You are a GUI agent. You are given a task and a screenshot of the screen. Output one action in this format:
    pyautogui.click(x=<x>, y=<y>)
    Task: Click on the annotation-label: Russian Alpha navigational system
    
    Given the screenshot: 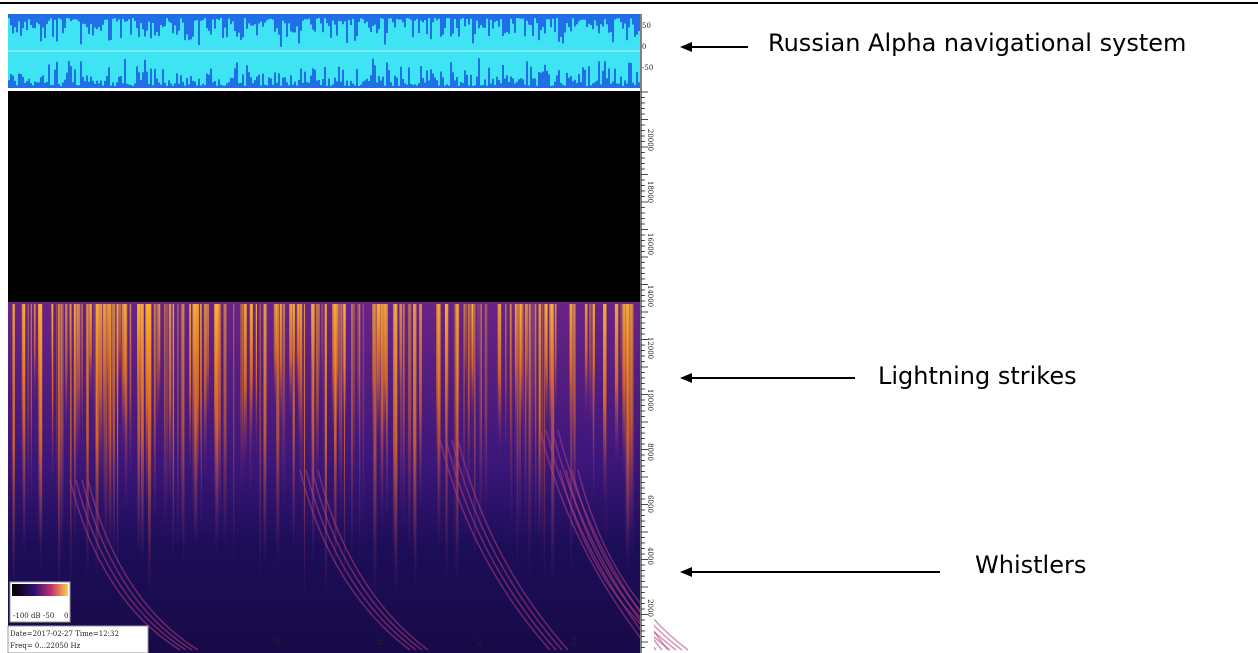 What is the action you would take?
    pyautogui.click(x=977, y=43)
    